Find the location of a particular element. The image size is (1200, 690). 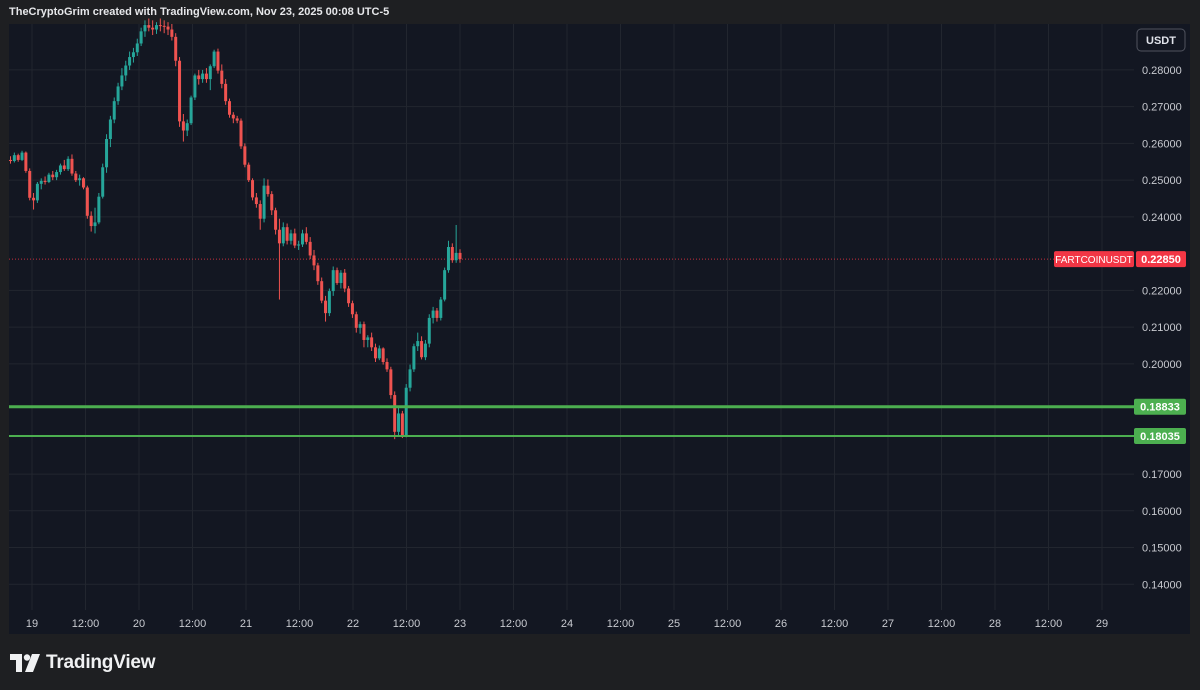

x-tick-label: 21 is located at coordinates (246, 624).